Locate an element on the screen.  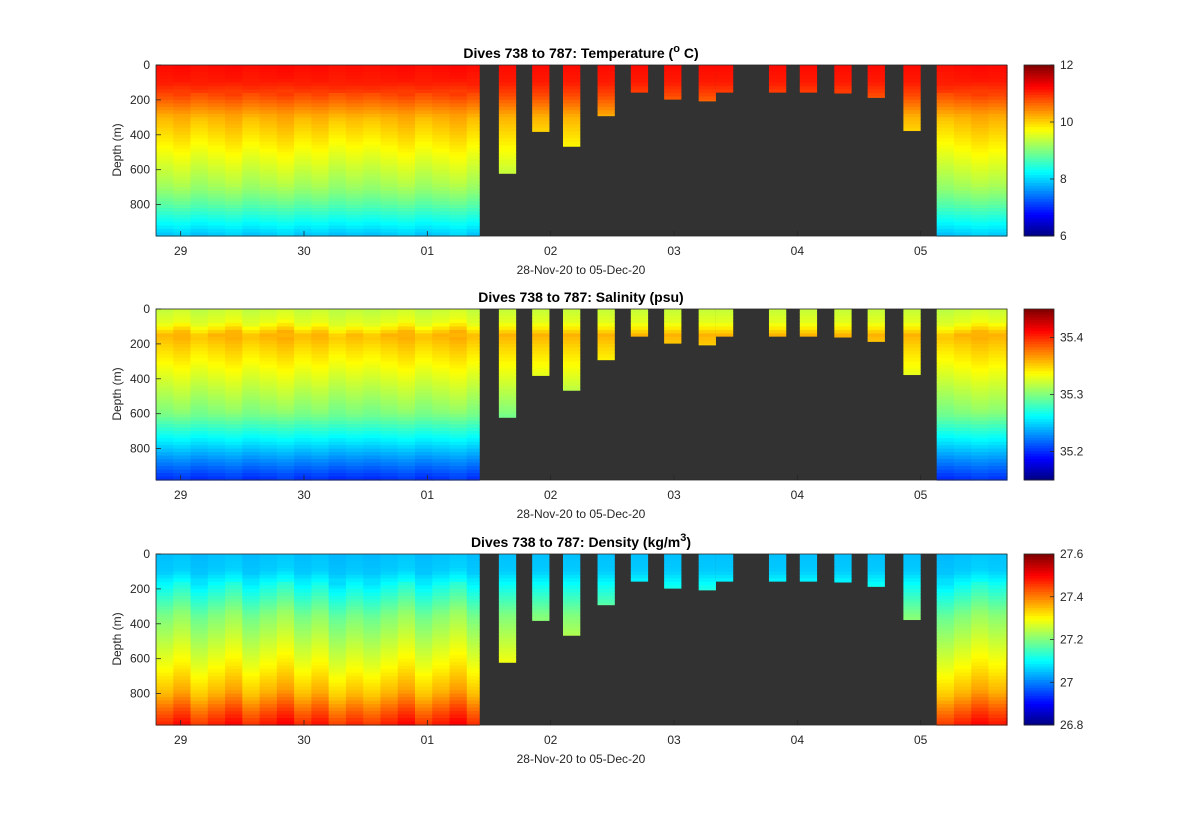
temperature-colorbar-segment is located at coordinates (1039, 101).